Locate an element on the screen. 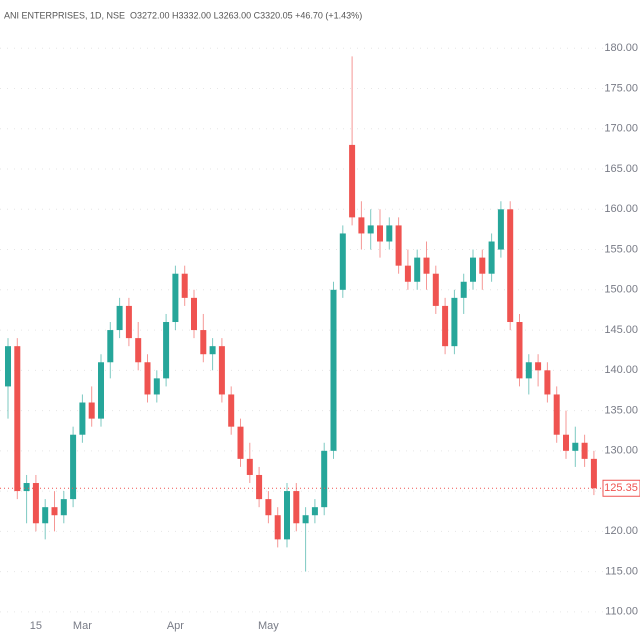 The image size is (640, 640). y-tick-label: 130.00 is located at coordinates (621, 451).